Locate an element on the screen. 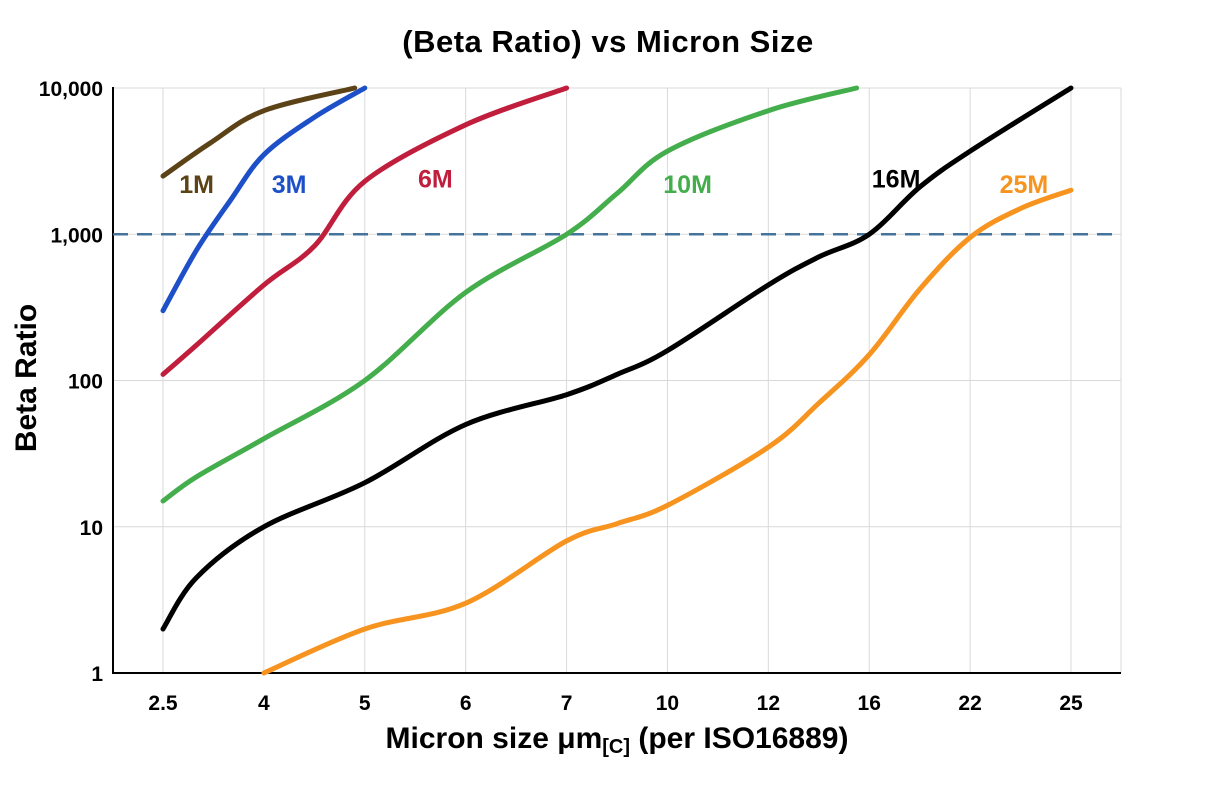 Image resolution: width=1216 pixels, height=792 pixels. x-tick-label: 12 is located at coordinates (768, 703).